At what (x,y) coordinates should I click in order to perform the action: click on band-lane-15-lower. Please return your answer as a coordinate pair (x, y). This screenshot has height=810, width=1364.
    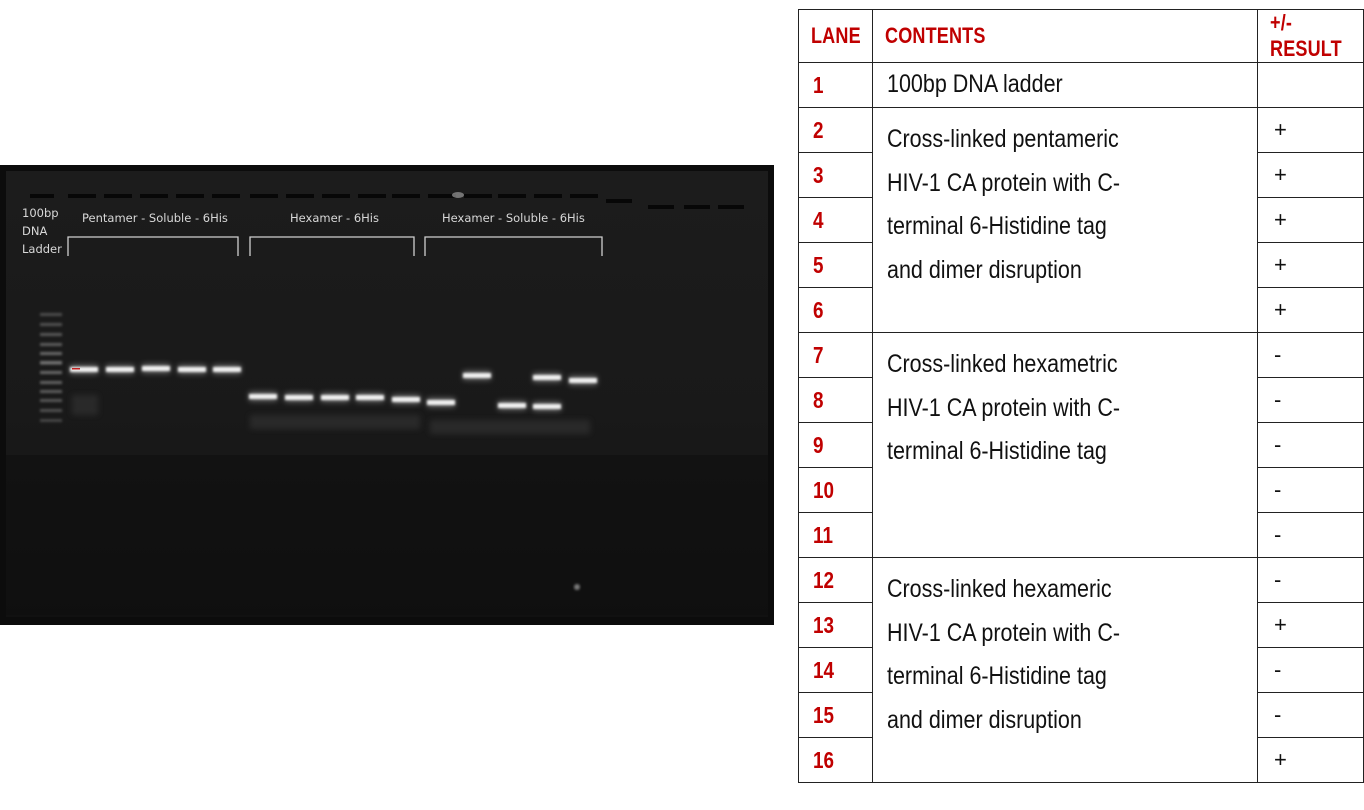
    Looking at the image, I should click on (547, 406).